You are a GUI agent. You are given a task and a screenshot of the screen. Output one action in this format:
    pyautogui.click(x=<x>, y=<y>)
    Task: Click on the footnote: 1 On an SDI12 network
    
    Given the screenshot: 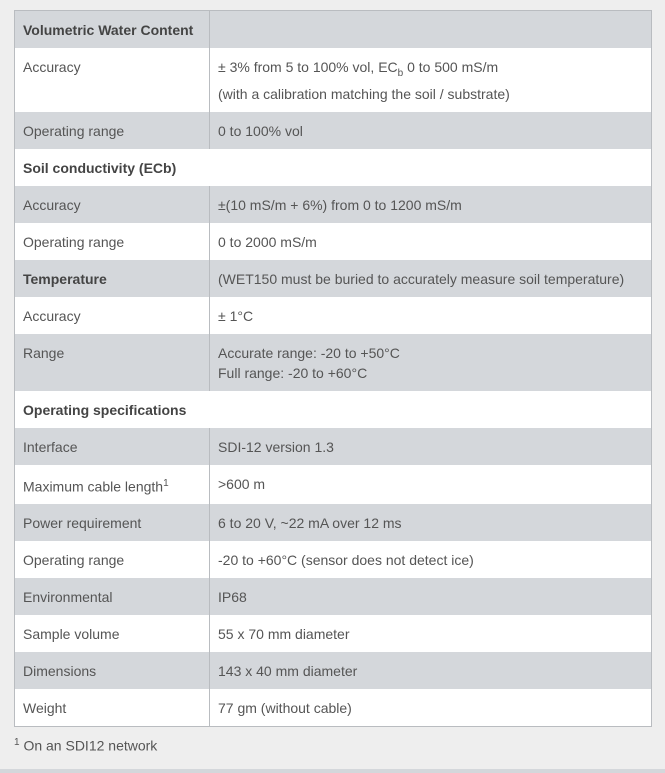 What is the action you would take?
    pyautogui.click(x=85, y=745)
    